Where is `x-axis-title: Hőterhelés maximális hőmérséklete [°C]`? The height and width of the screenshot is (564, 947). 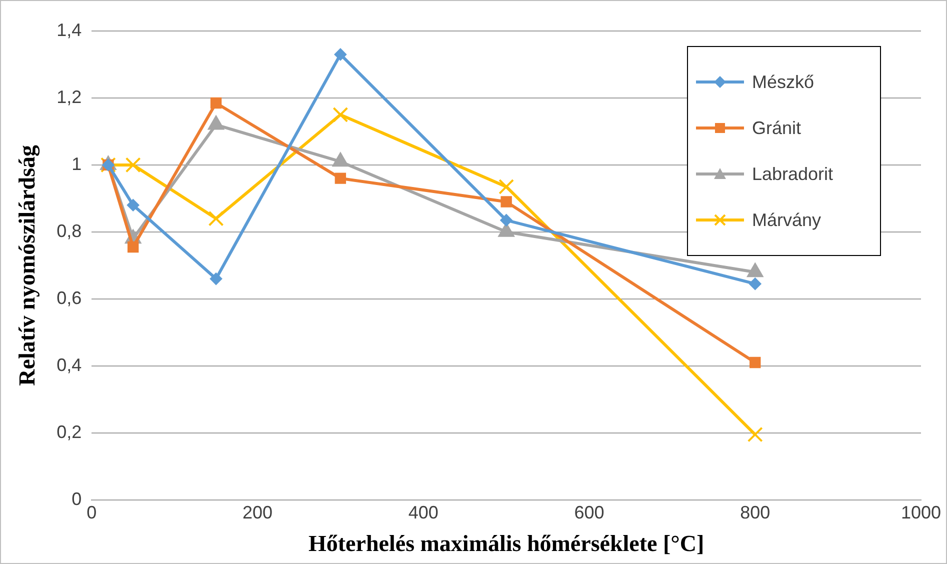 x-axis-title: Hőterhelés maximális hőmérséklete [°C] is located at coordinates (506, 543).